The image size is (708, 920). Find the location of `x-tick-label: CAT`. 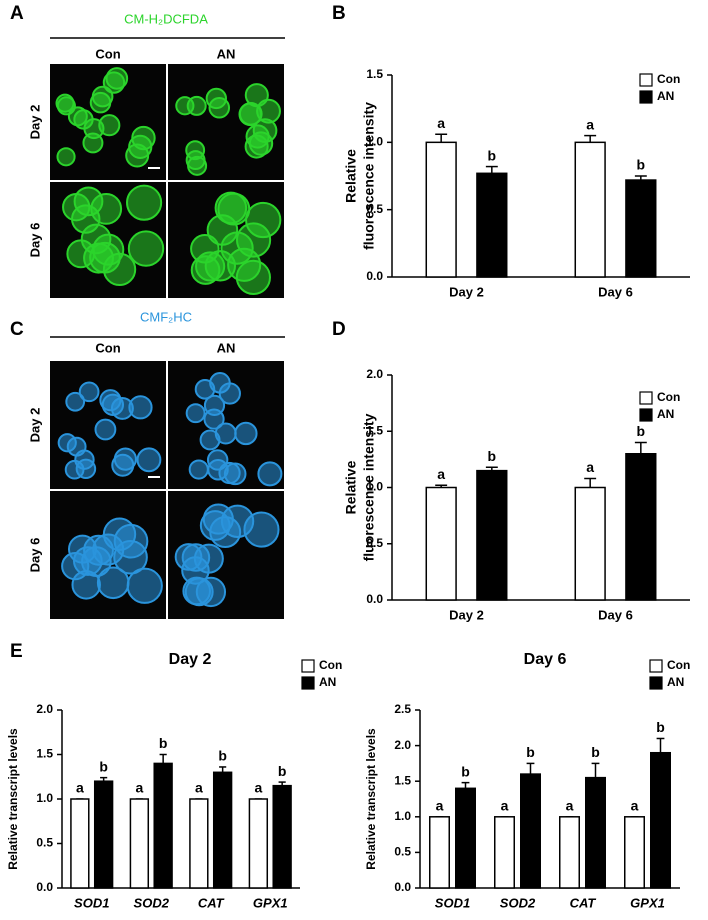

x-tick-label: CAT is located at coordinates (583, 902).